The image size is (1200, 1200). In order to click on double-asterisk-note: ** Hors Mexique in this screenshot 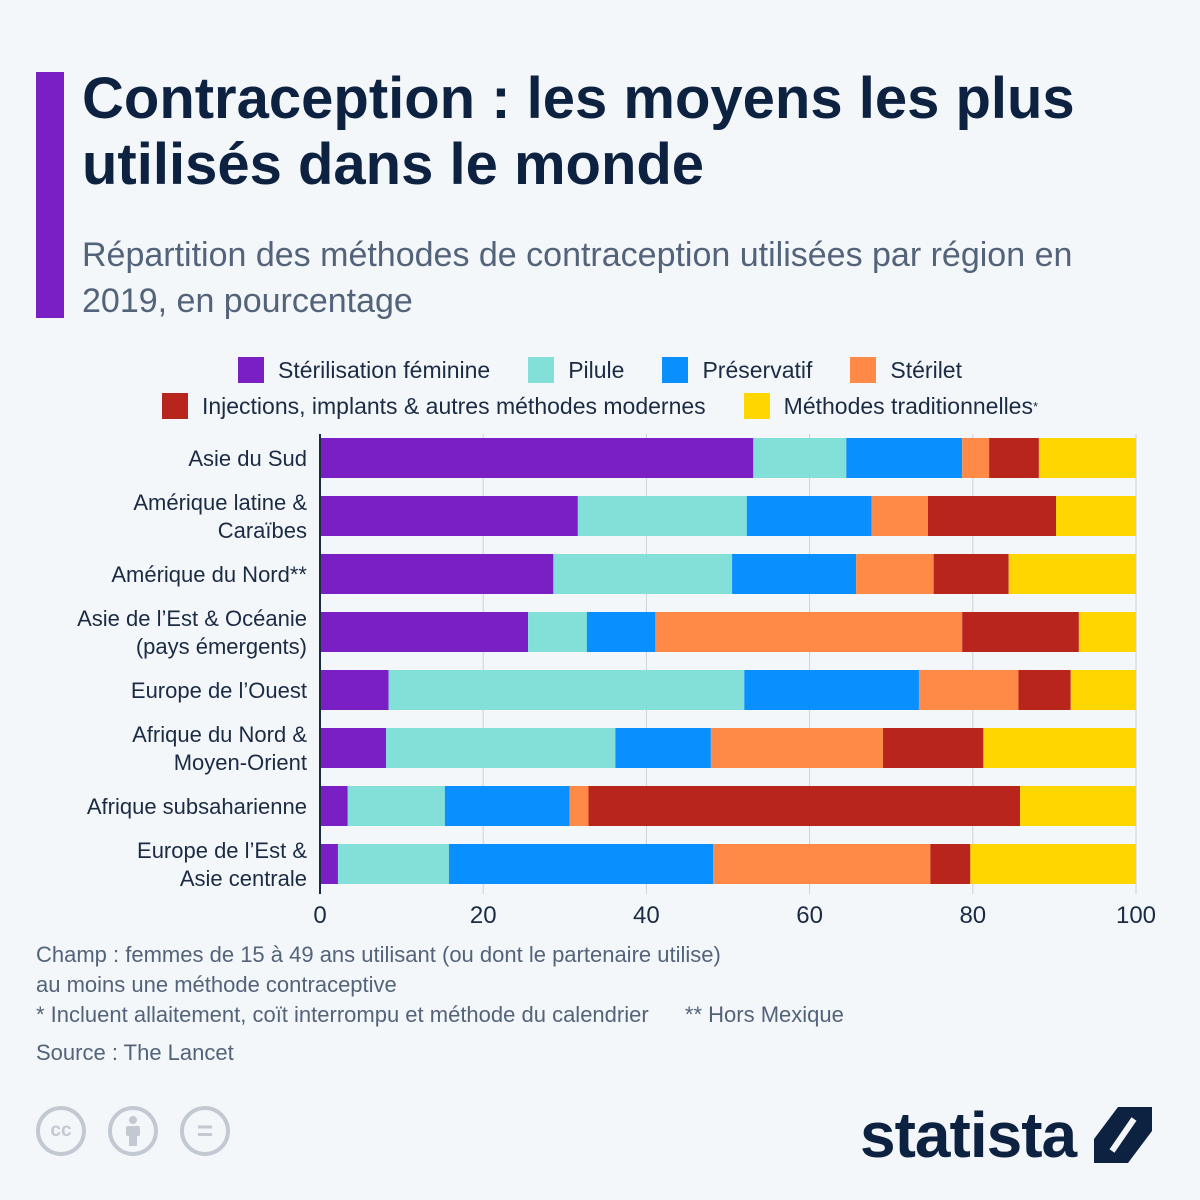, I will do `click(764, 1014)`.